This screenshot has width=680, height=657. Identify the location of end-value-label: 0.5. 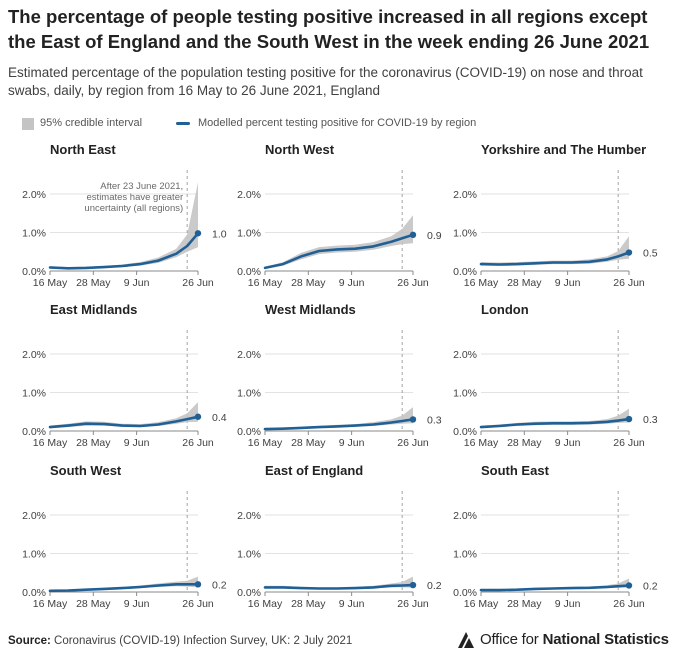
(650, 254).